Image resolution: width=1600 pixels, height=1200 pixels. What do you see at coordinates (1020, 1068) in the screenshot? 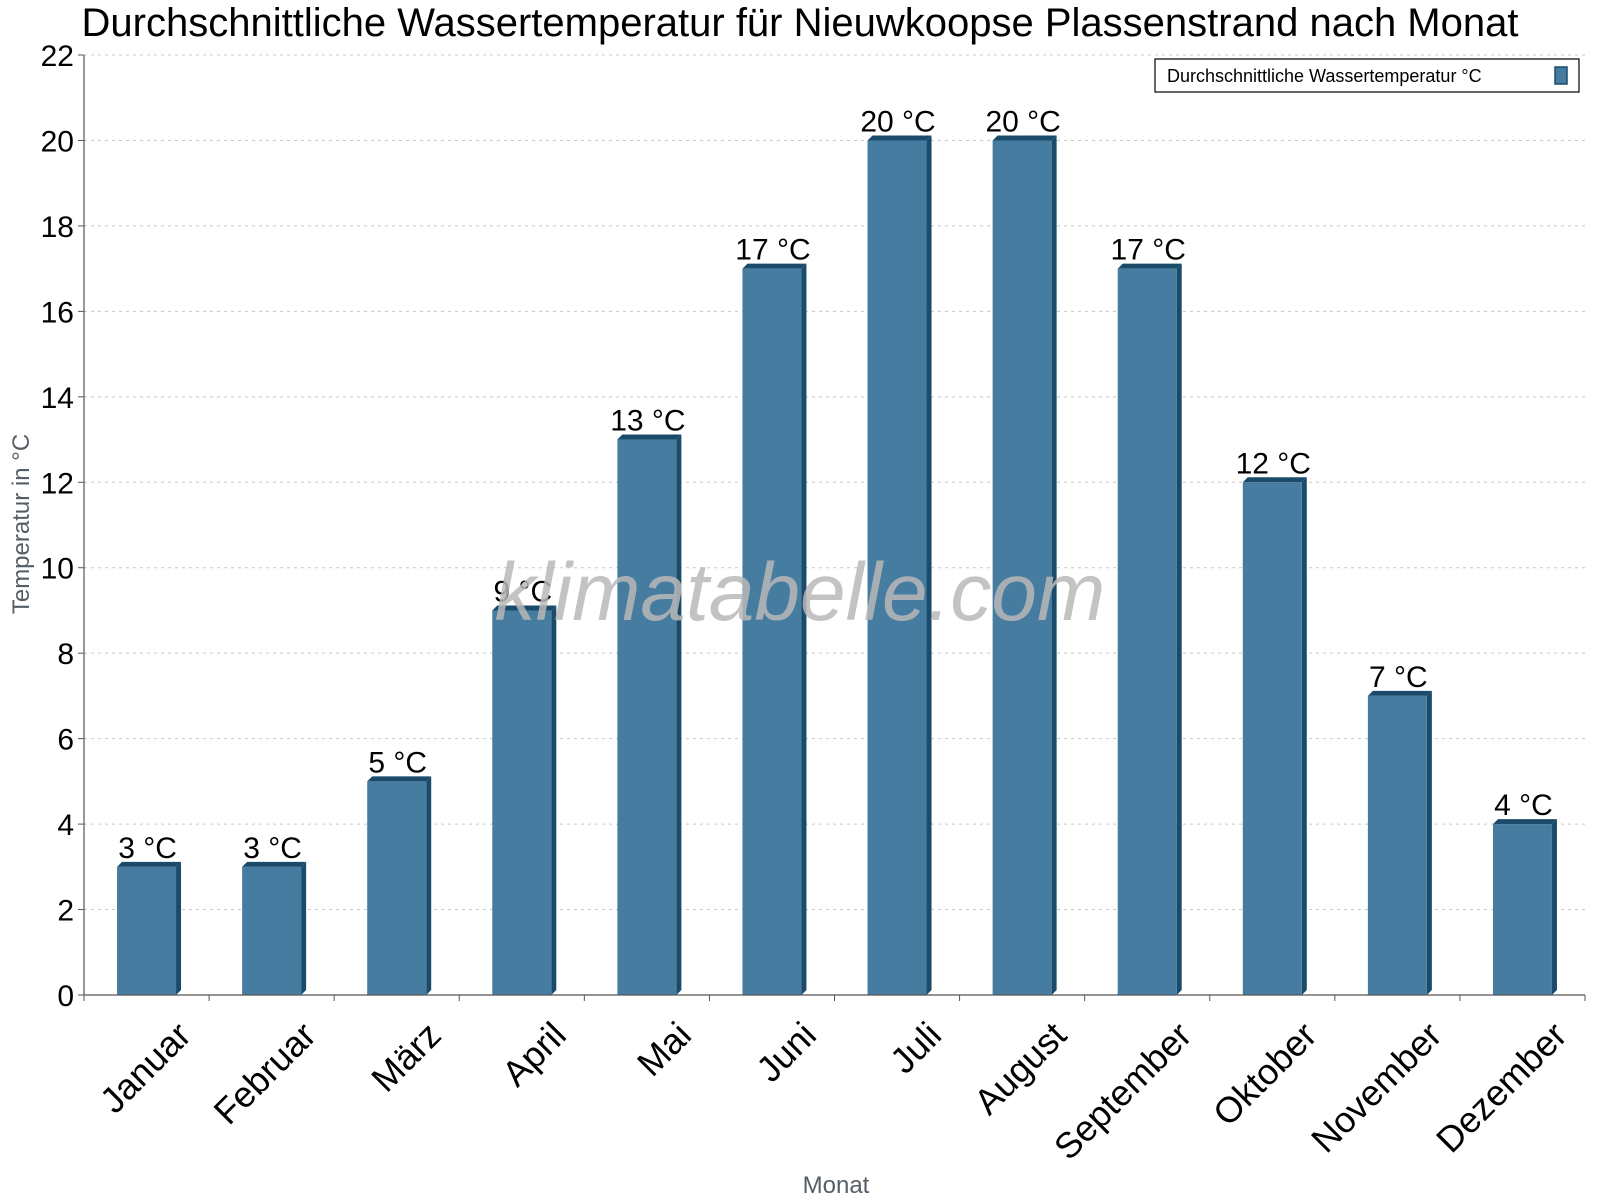
I see `x-tick-label: August` at bounding box center [1020, 1068].